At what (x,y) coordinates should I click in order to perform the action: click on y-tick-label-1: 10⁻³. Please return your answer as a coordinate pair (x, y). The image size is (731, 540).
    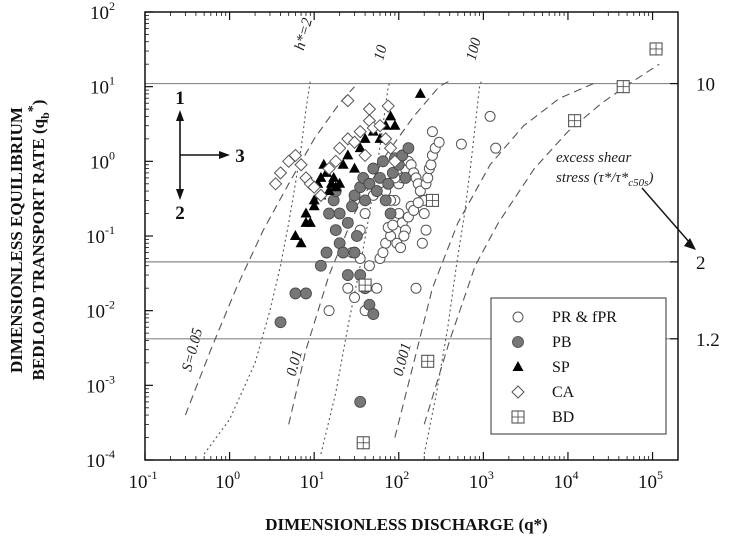
    Looking at the image, I should click on (100, 384).